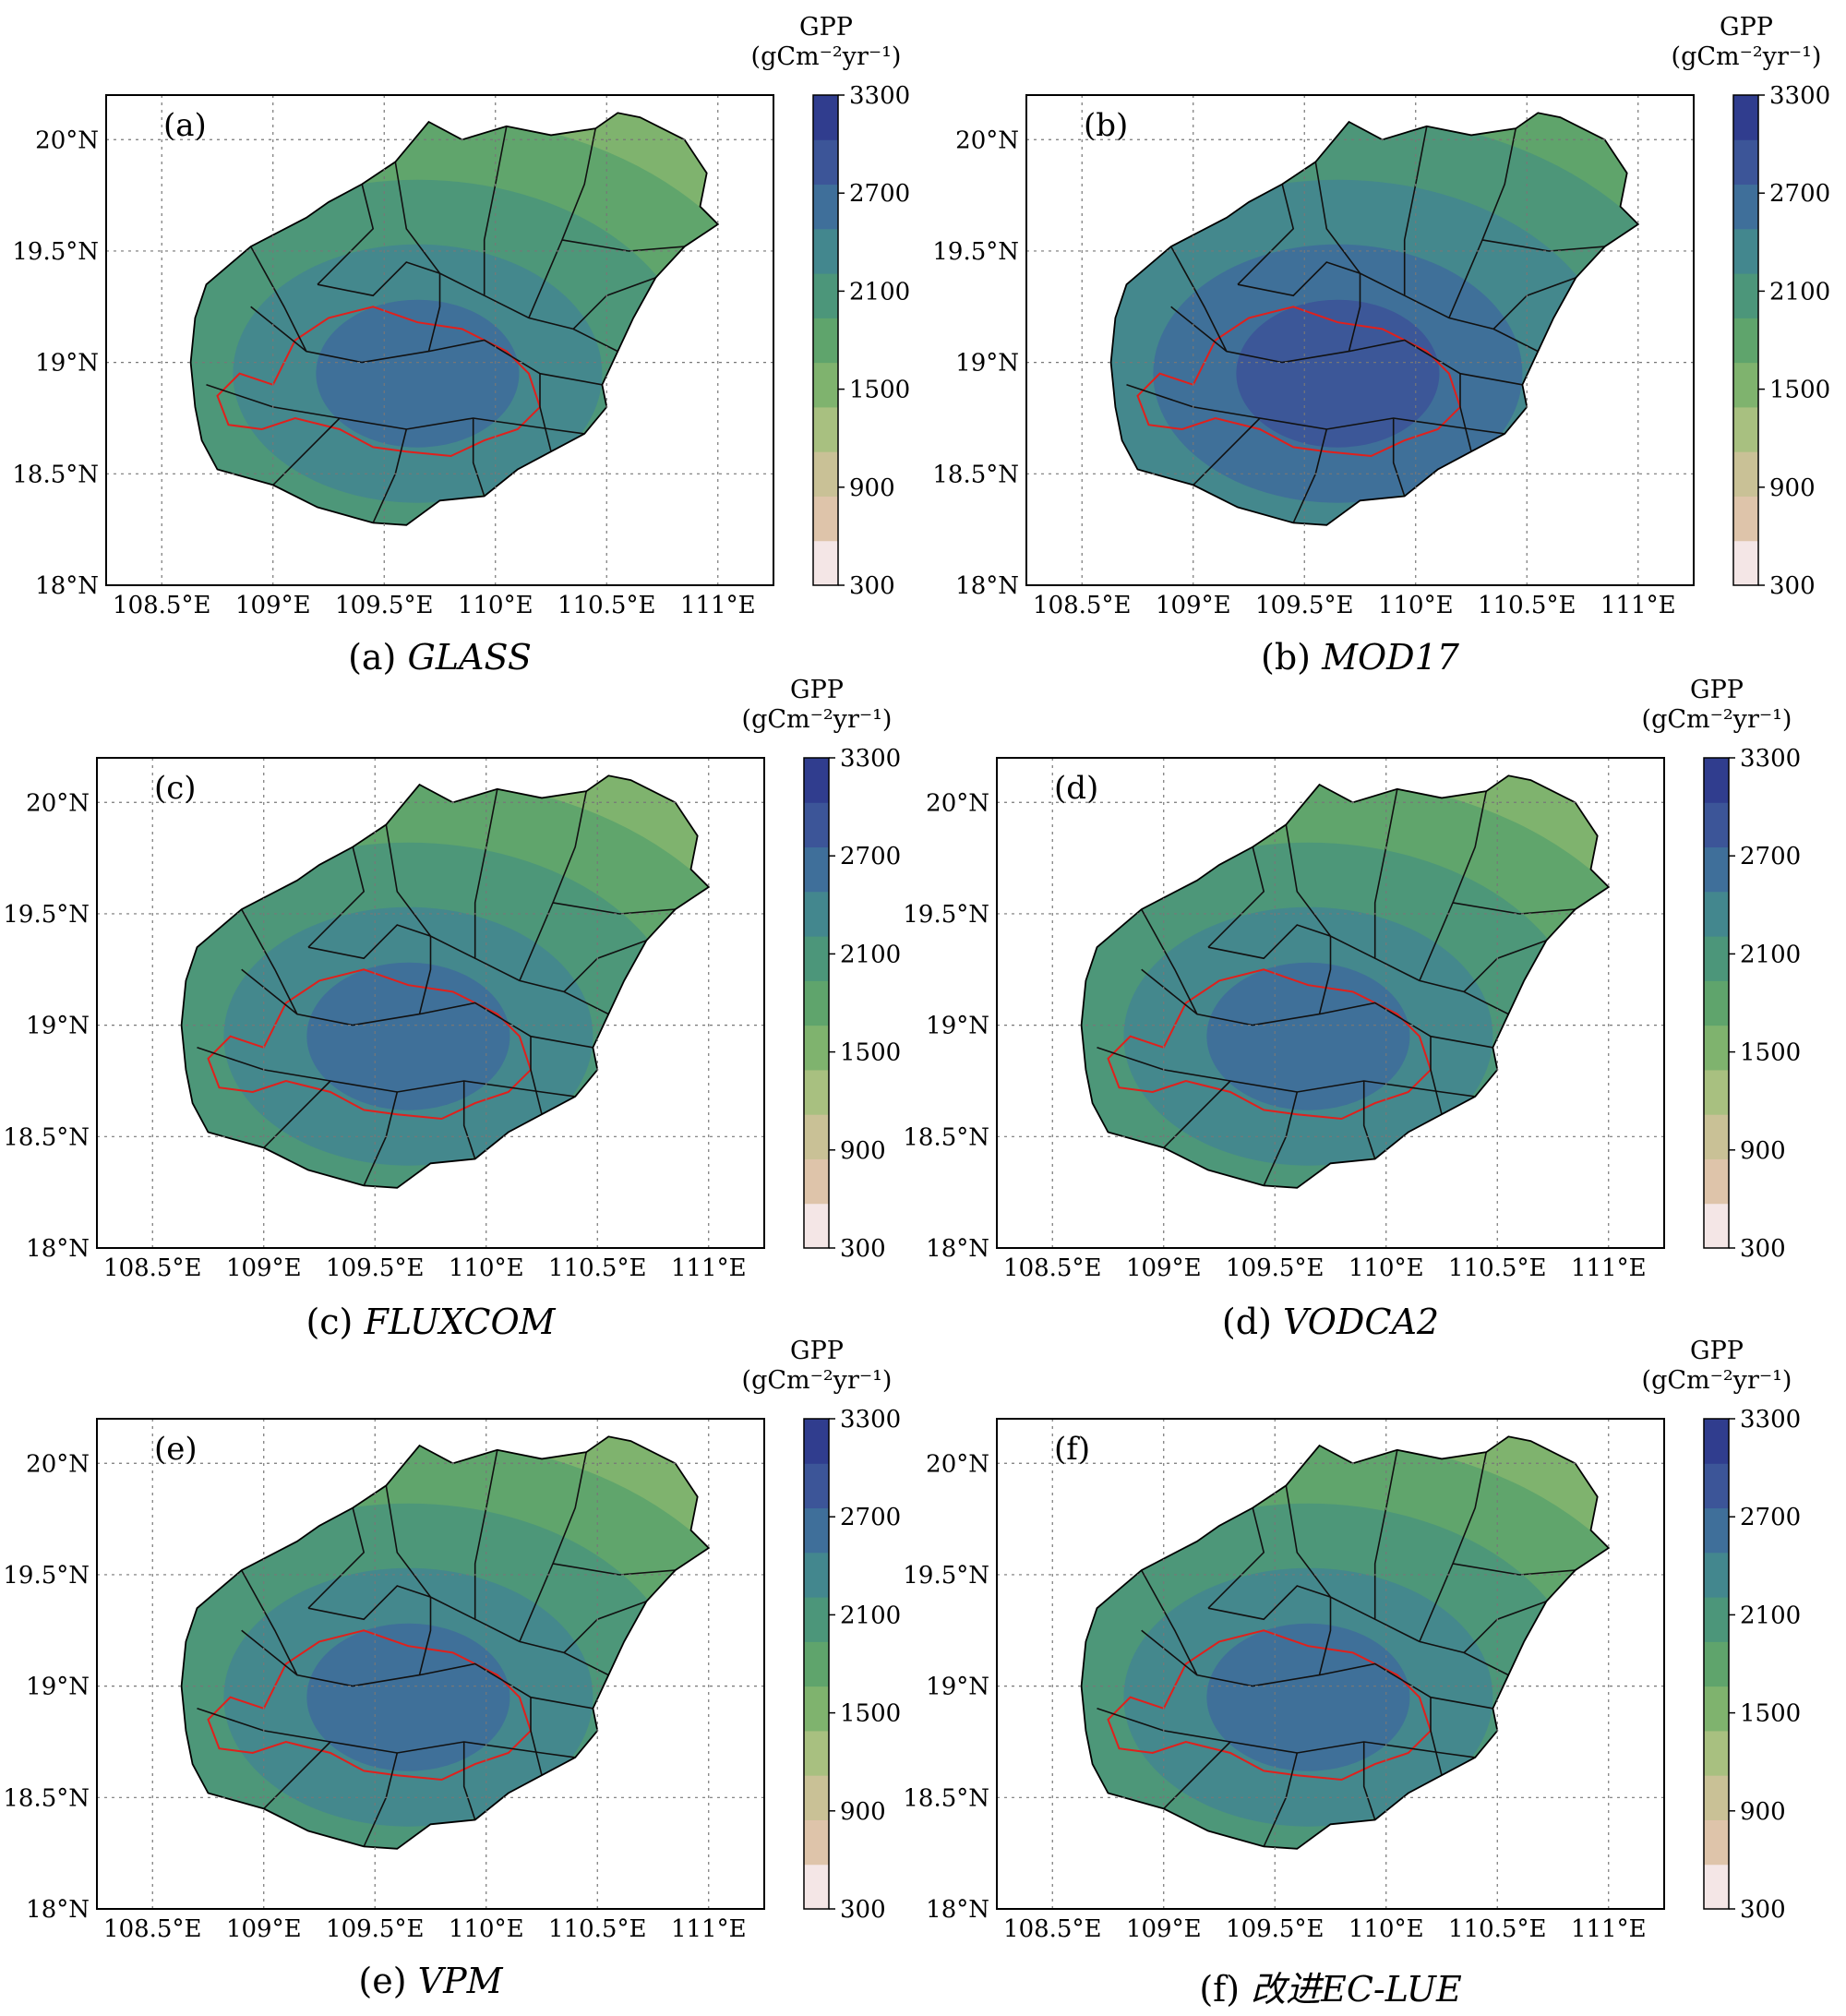 Image resolution: width=1846 pixels, height=2016 pixels. I want to click on panel-caption: (d) VODCA2, so click(1330, 1322).